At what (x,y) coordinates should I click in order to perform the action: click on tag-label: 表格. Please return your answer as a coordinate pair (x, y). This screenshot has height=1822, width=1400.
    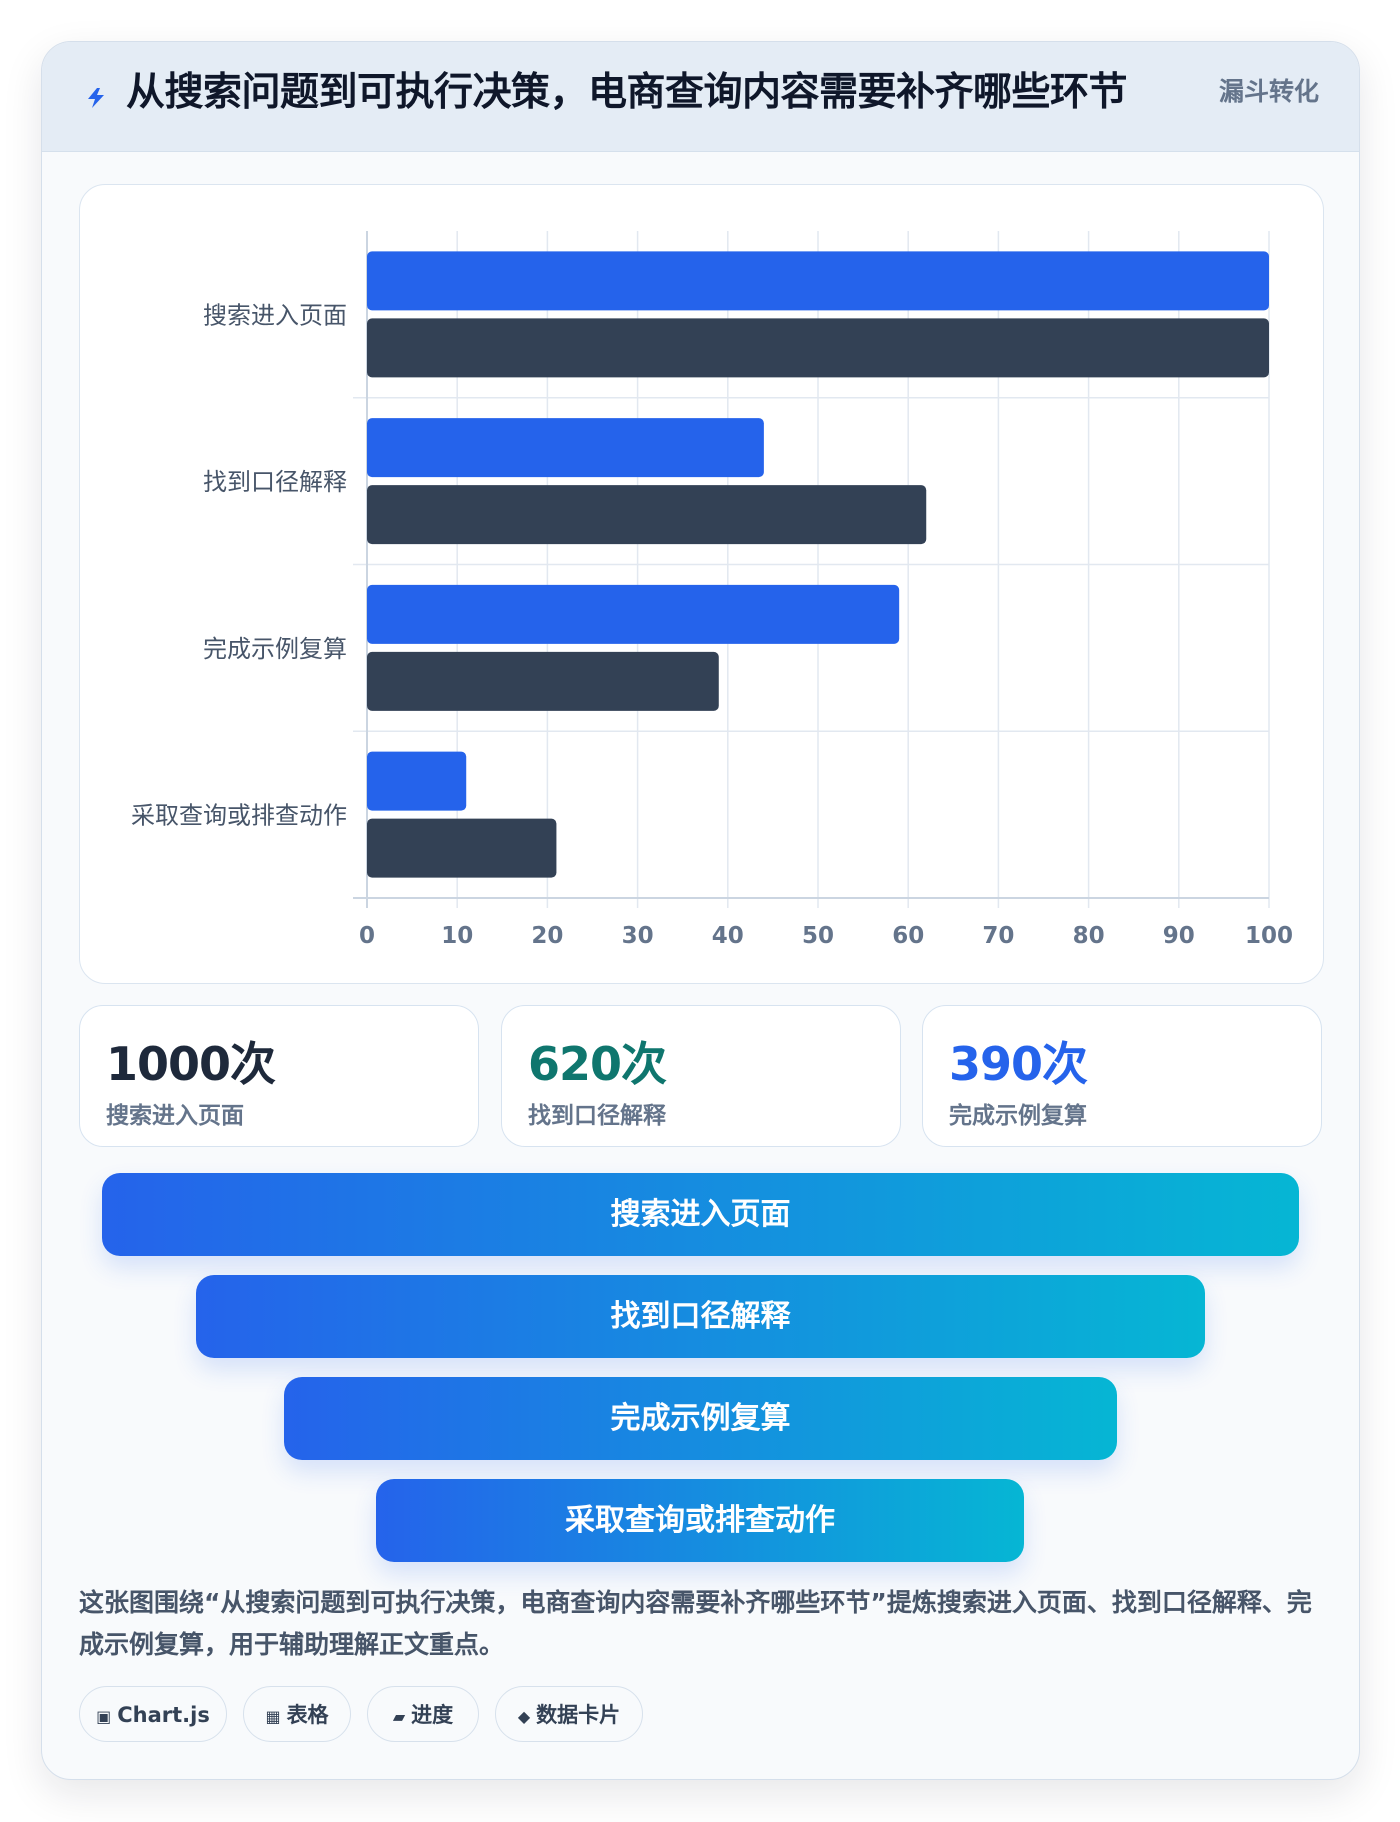
    Looking at the image, I should click on (307, 1715).